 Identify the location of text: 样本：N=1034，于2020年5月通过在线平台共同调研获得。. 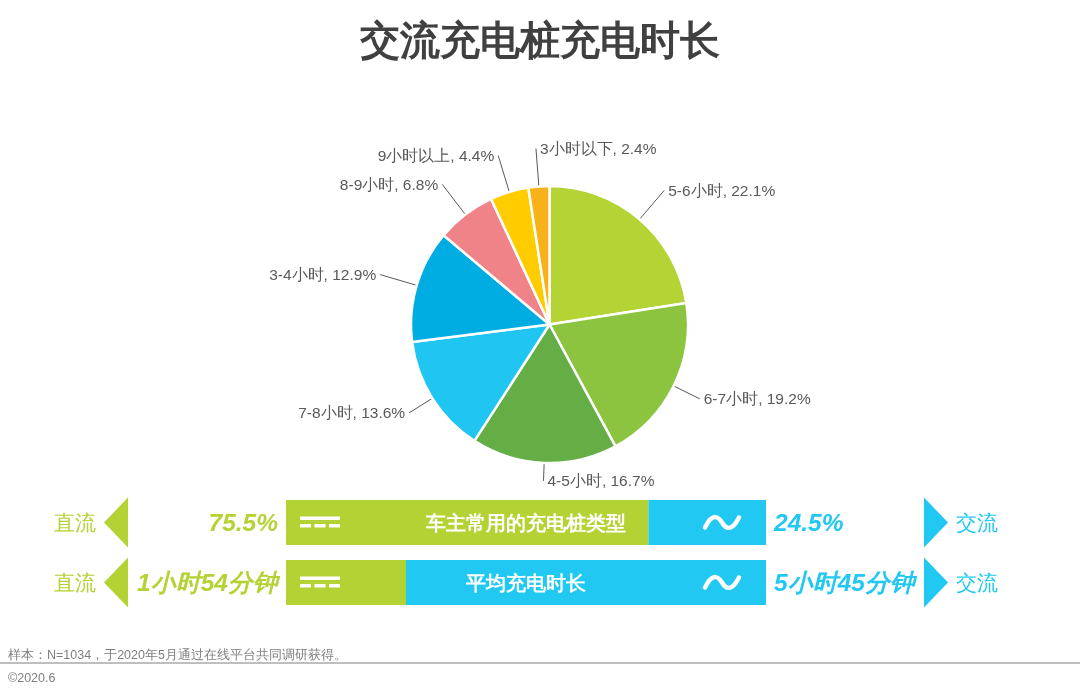
(177, 655).